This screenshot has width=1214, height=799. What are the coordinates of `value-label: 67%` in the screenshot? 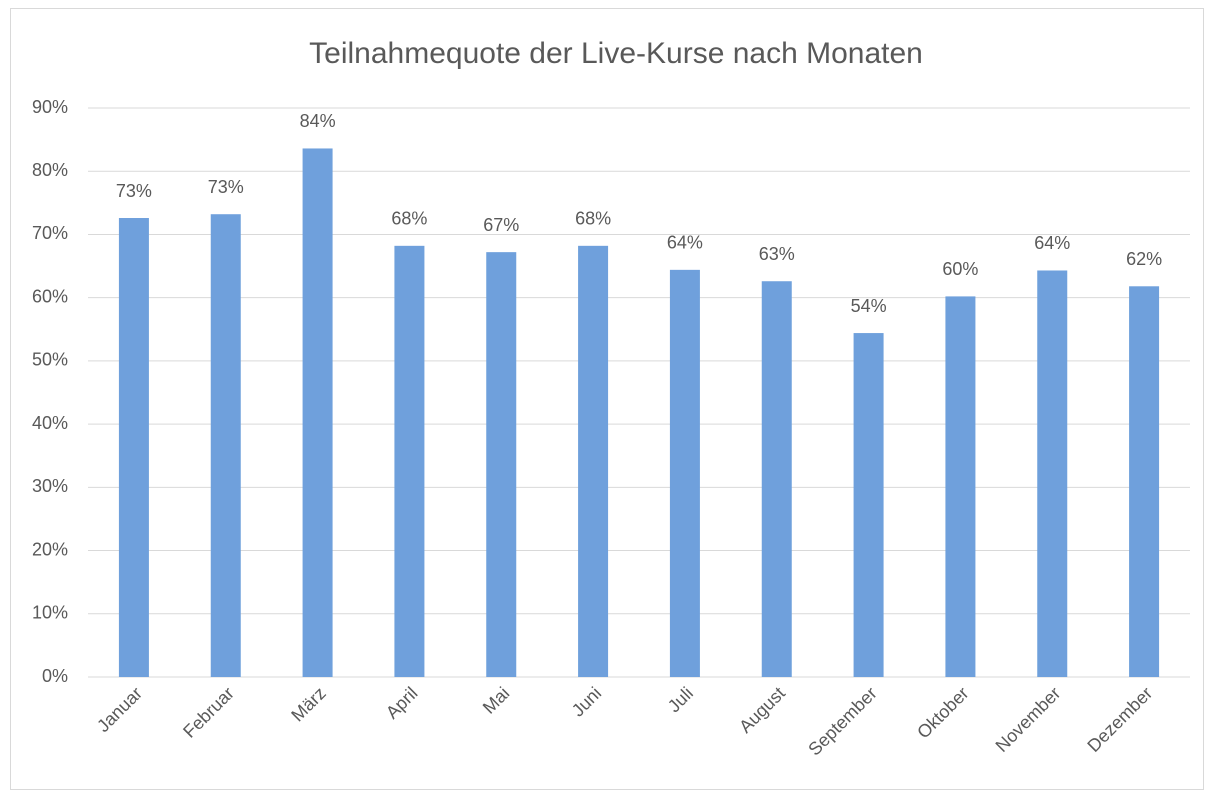 It's located at (501, 225).